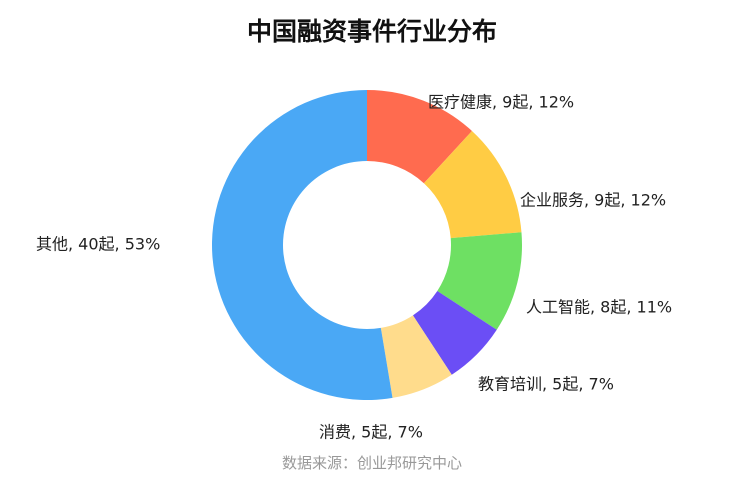 The width and height of the screenshot is (744, 488). Describe the element at coordinates (371, 463) in the screenshot. I see `source-note: 数据来源：创业邦研究中心` at that location.